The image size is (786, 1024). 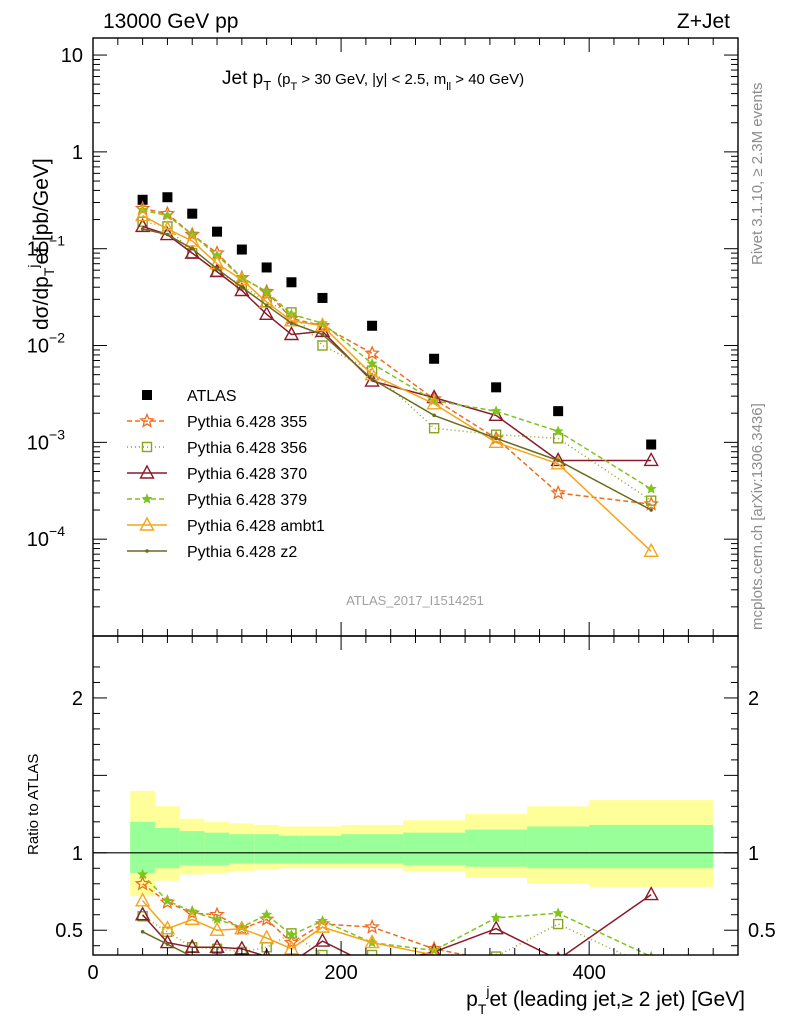 What do you see at coordinates (57, 241) in the screenshot?
I see `y-tick-exponent: −1` at bounding box center [57, 241].